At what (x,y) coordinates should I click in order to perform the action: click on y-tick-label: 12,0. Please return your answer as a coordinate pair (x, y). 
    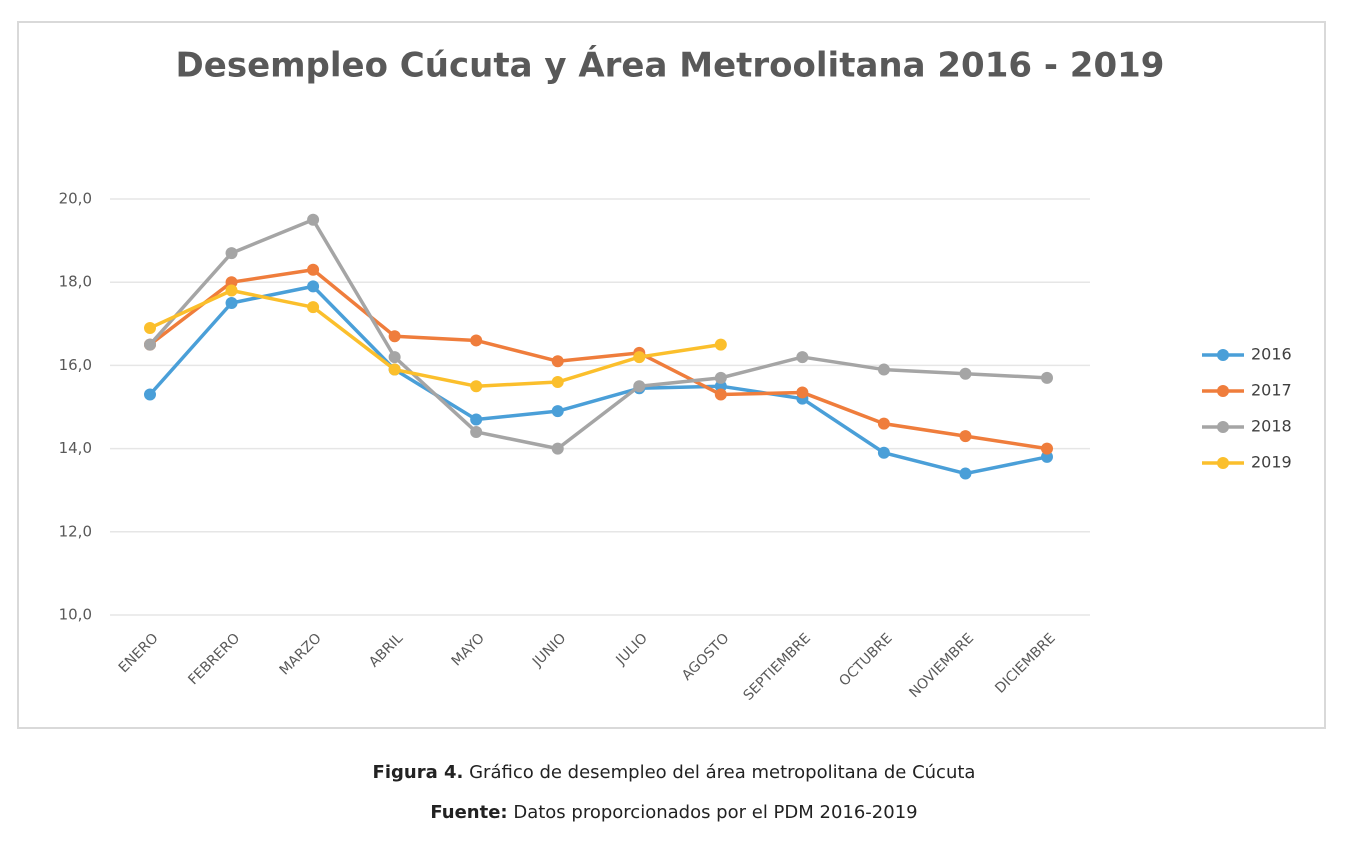
    Looking at the image, I should click on (75, 531).